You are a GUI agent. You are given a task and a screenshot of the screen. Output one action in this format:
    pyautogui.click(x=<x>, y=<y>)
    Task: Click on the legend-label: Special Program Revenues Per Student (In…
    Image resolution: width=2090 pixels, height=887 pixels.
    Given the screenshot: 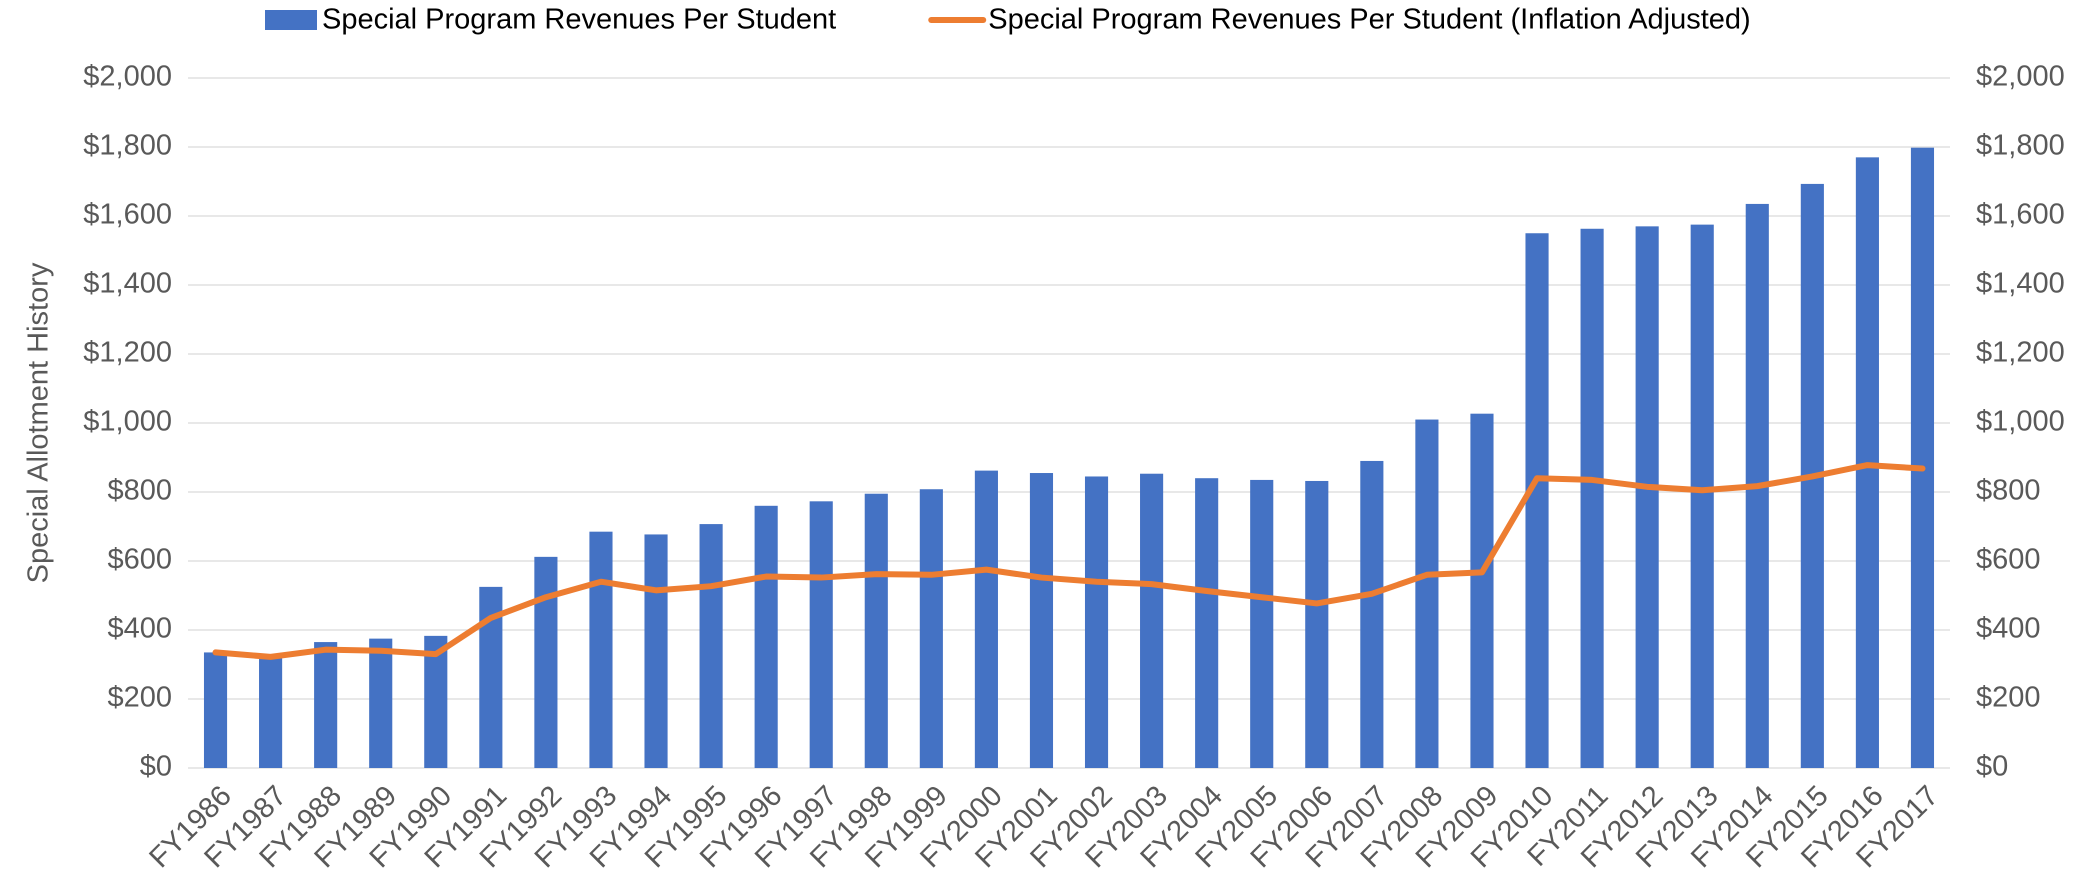 What is the action you would take?
    pyautogui.click(x=1369, y=20)
    